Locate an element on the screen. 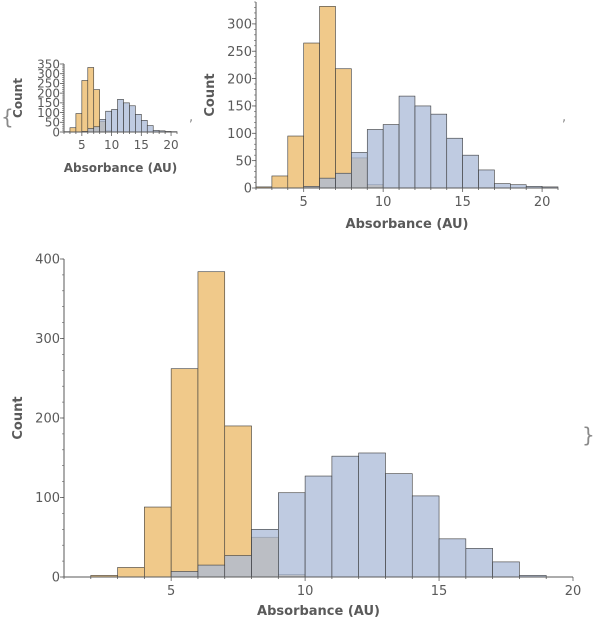 Image resolution: width=593 pixels, height=622 pixels. list-open-brace: { is located at coordinates (7, 117).